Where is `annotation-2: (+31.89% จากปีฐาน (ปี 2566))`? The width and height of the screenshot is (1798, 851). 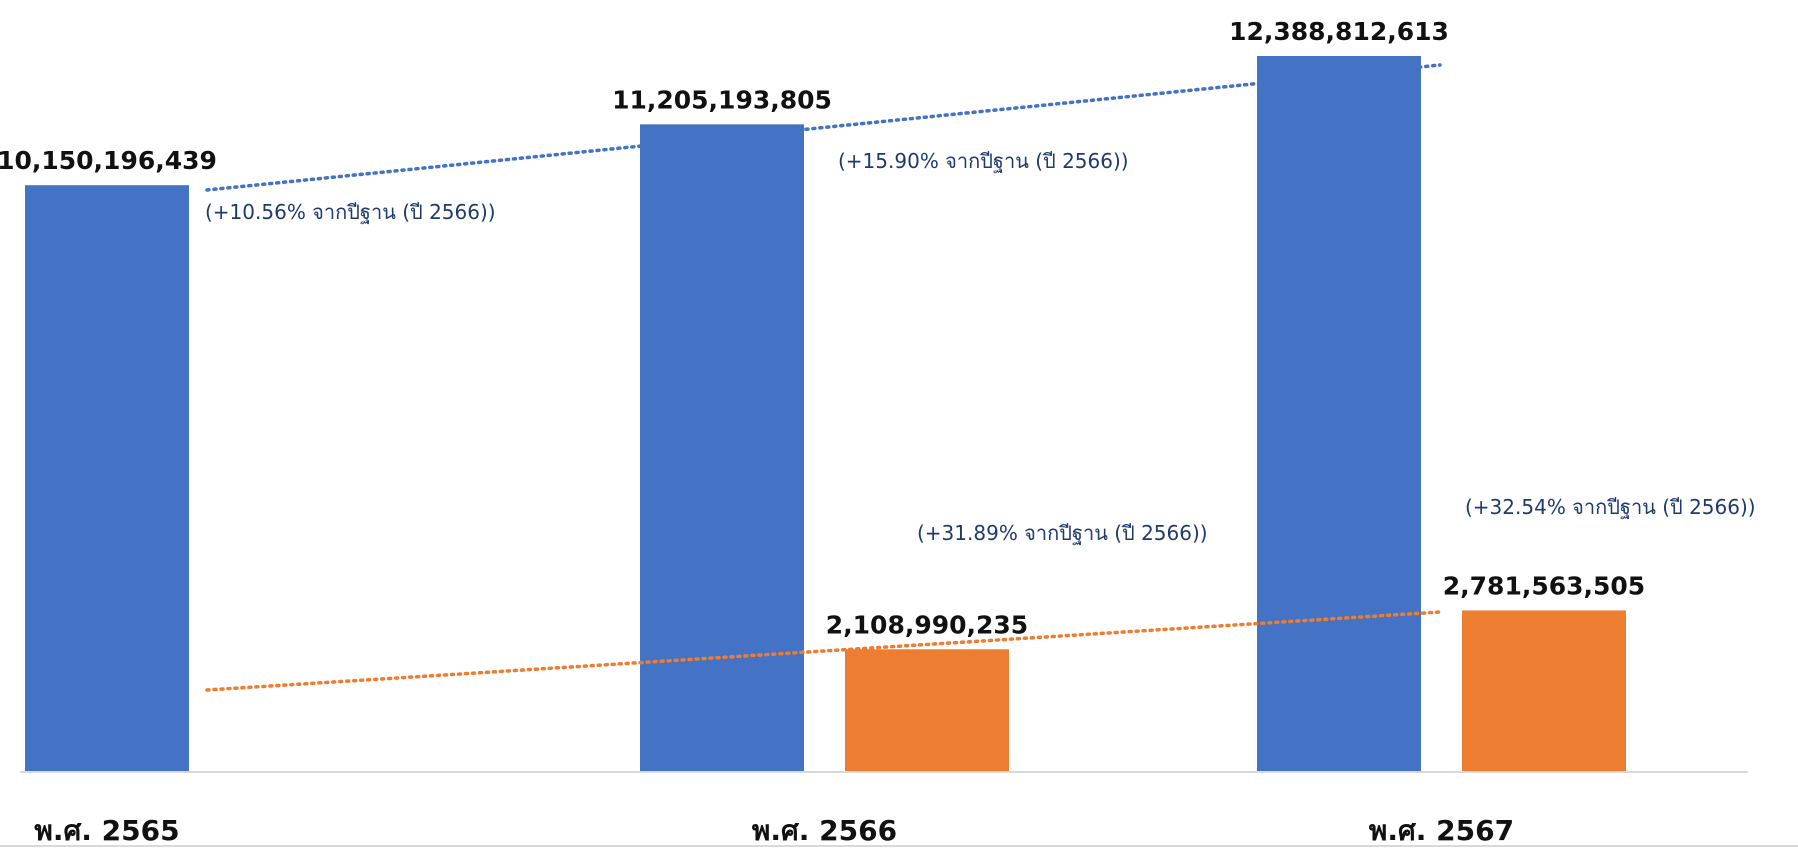
annotation-2: (+31.89% จากปีฐาน (ปี 2566)) is located at coordinates (1062, 533).